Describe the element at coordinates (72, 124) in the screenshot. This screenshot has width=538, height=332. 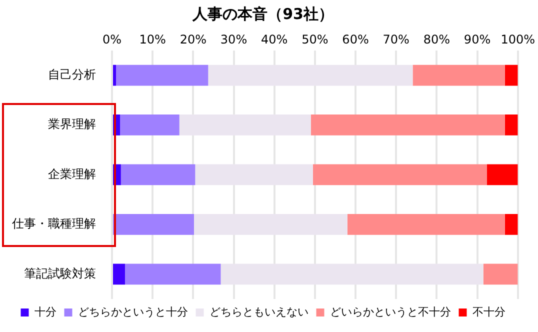
I see `y-tick-label: 業界理解` at that location.